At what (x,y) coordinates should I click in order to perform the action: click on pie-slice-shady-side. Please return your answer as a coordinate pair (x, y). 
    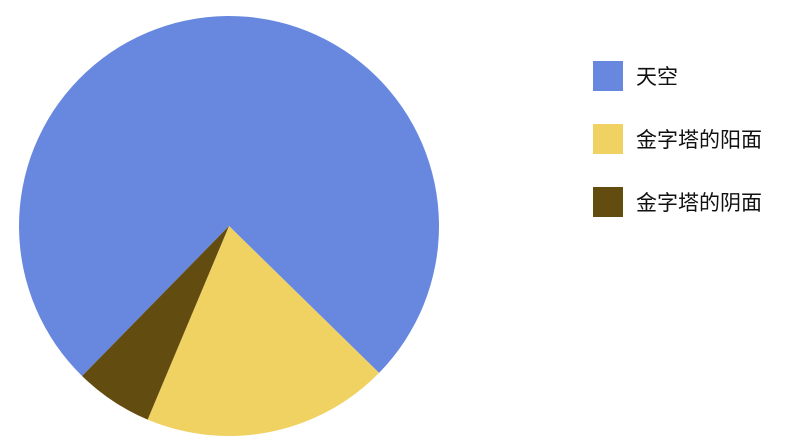
    Looking at the image, I should click on (155, 323).